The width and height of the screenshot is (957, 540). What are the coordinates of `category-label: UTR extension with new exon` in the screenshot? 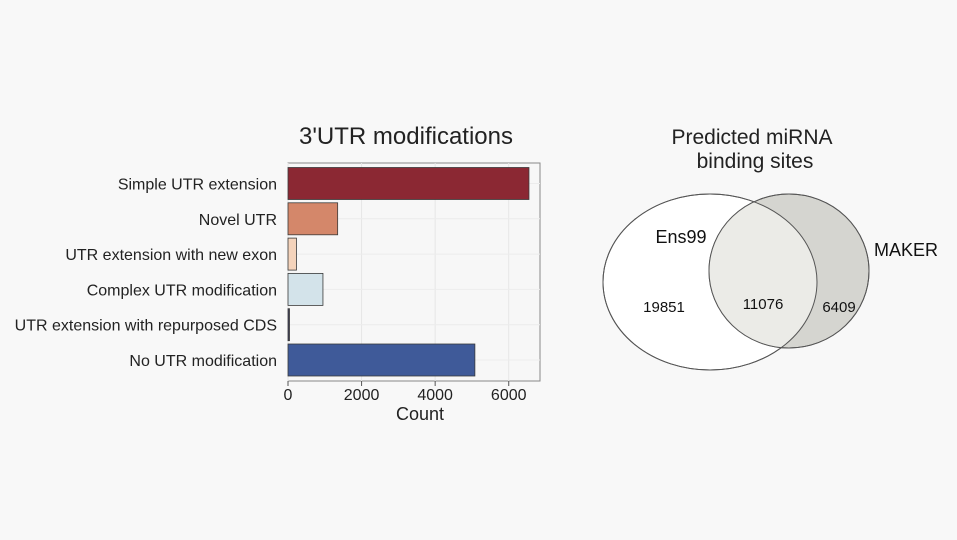 It's located at (171, 255).